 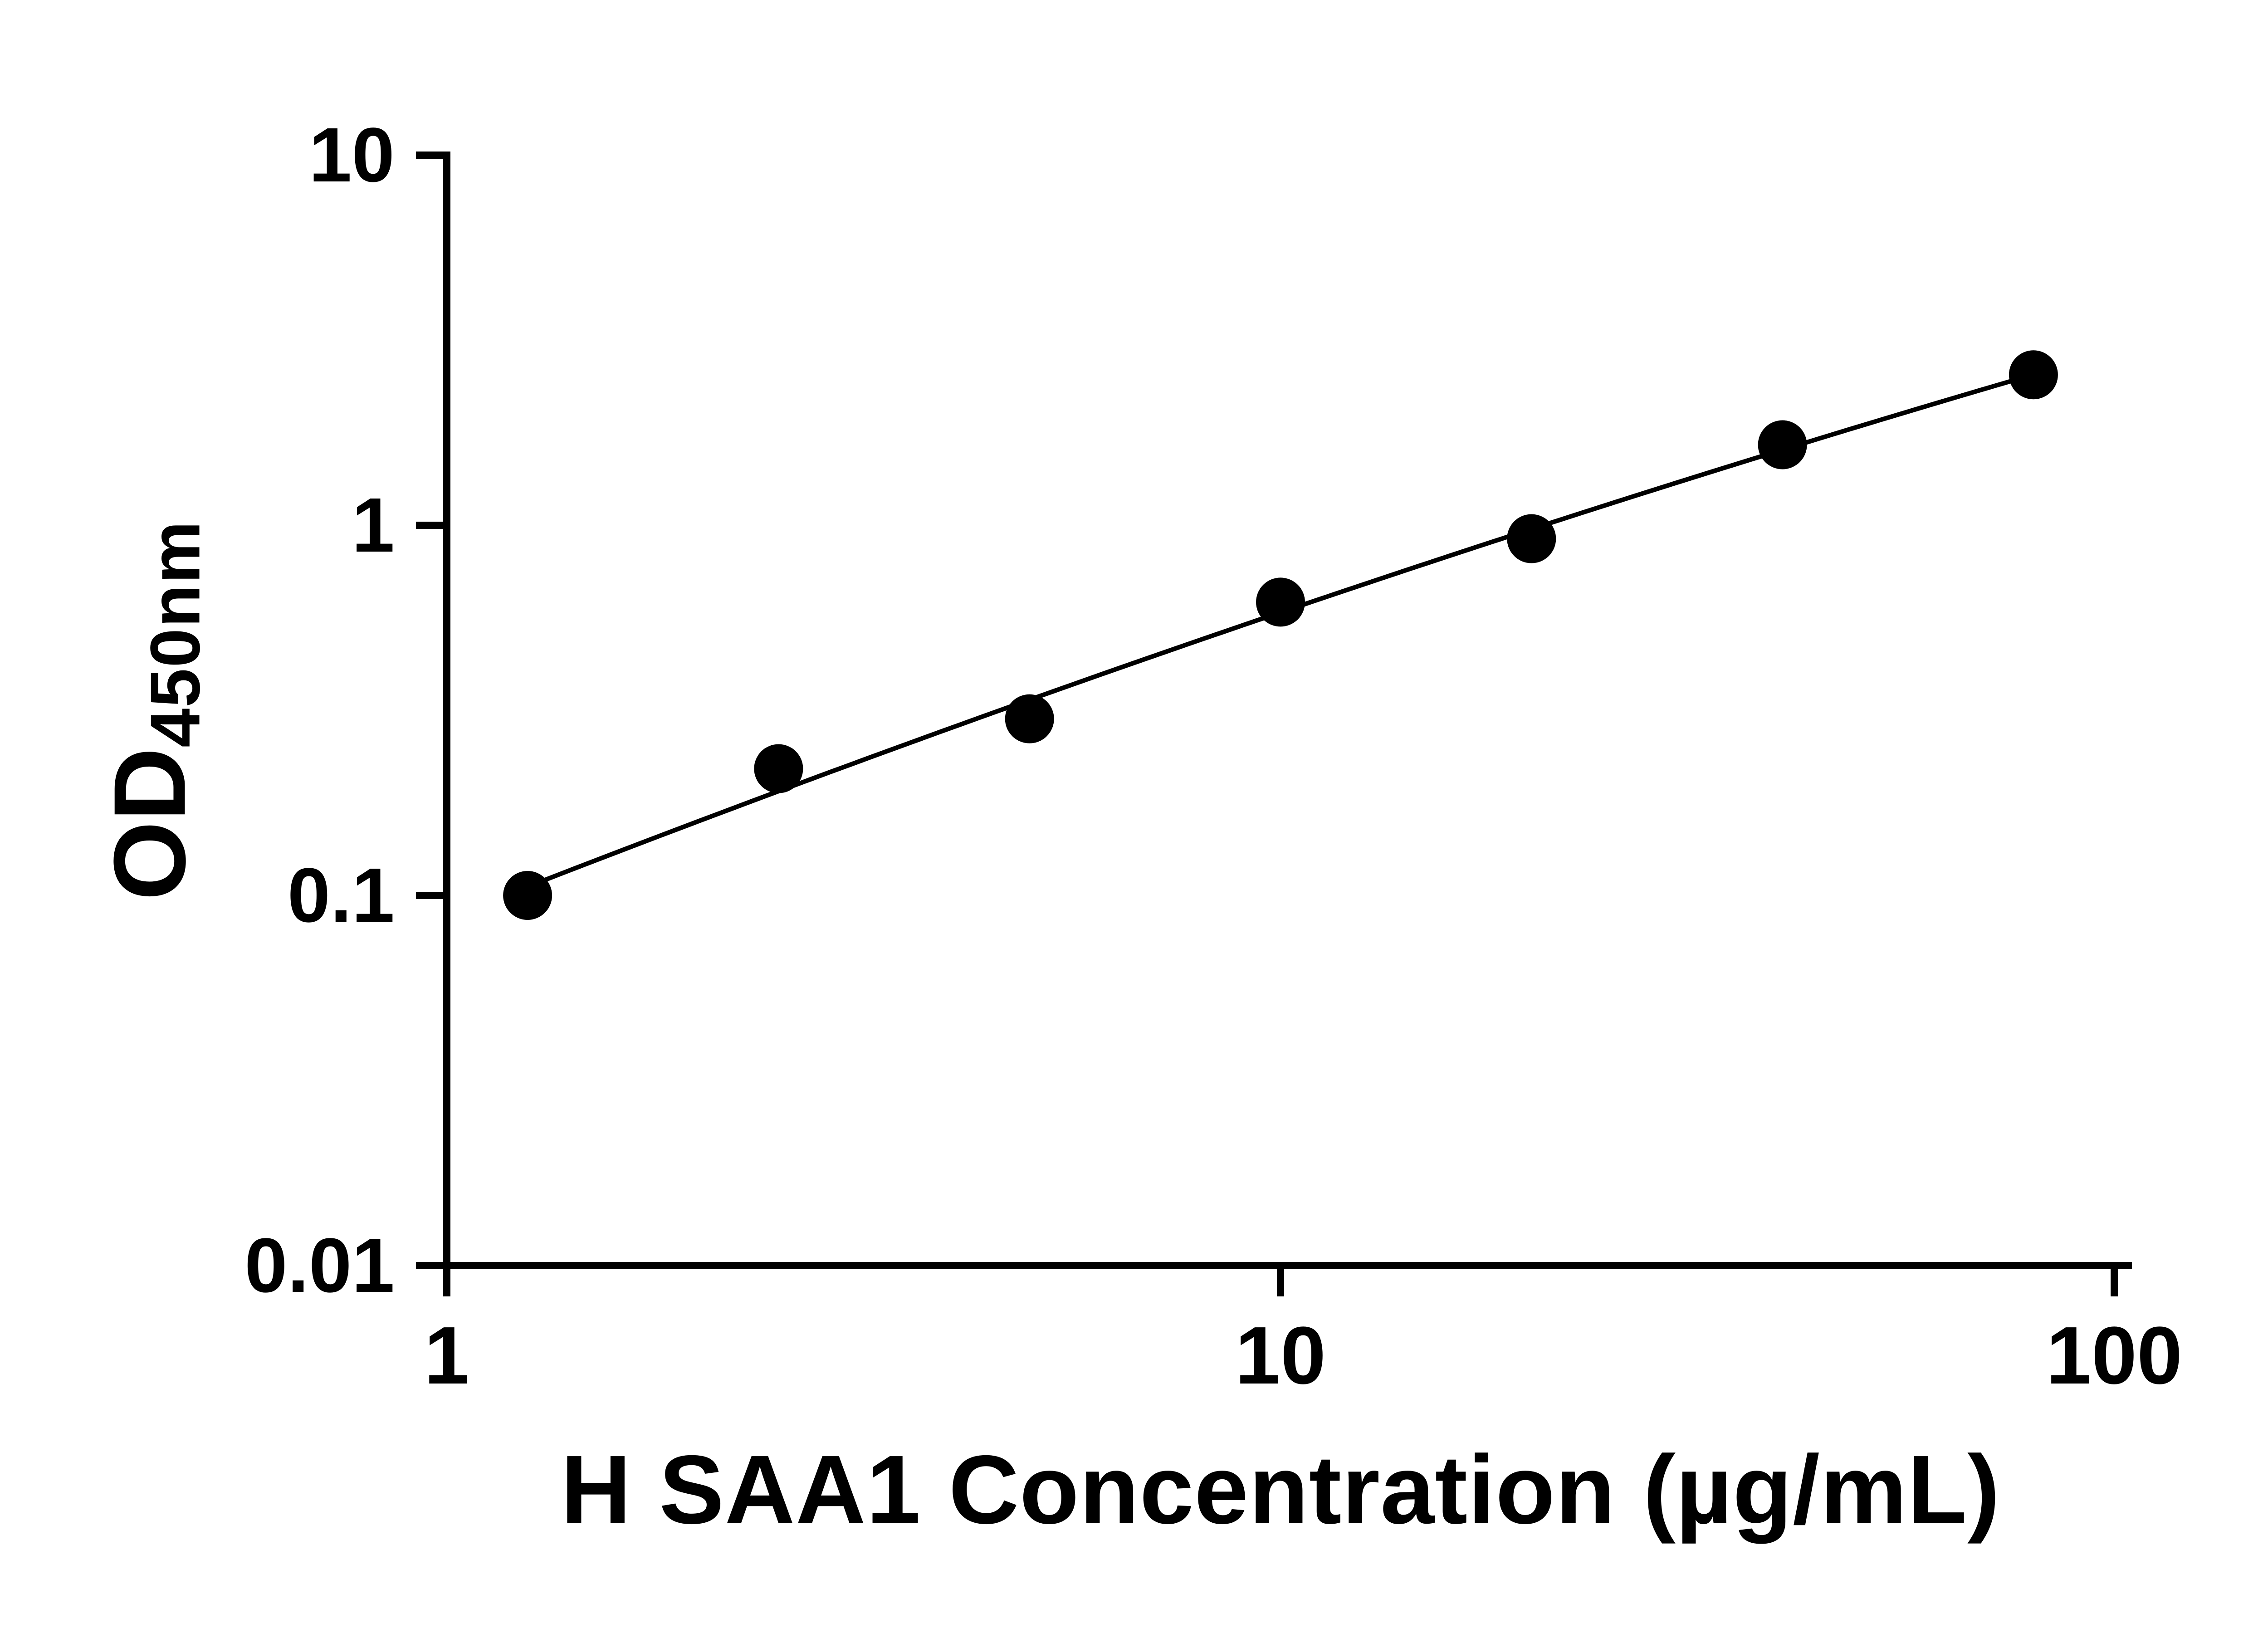 I want to click on y-axis-title: OD450nm, so click(x=153, y=710).